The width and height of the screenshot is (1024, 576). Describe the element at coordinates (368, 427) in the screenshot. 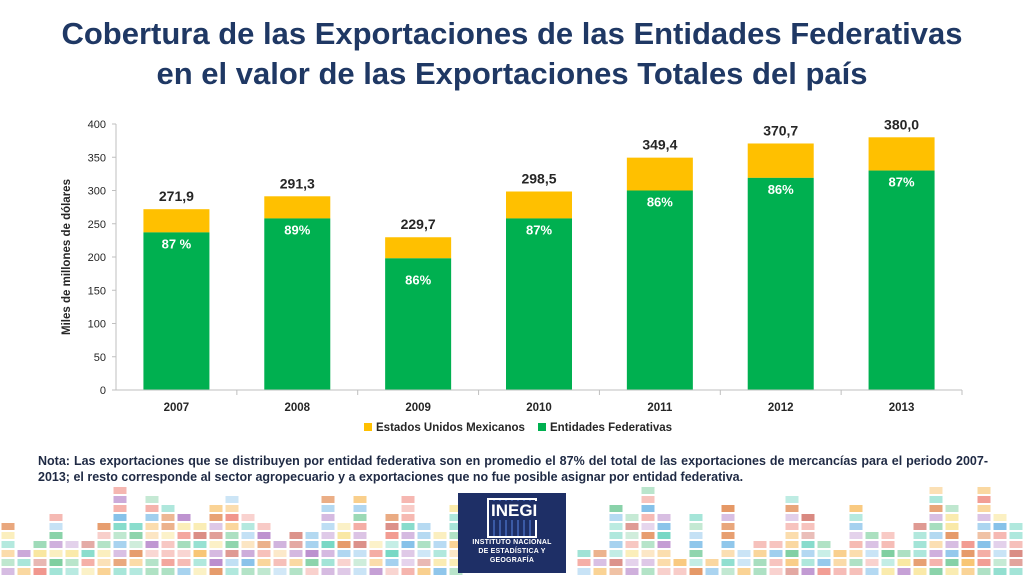

I see `legend-swatch-total` at that location.